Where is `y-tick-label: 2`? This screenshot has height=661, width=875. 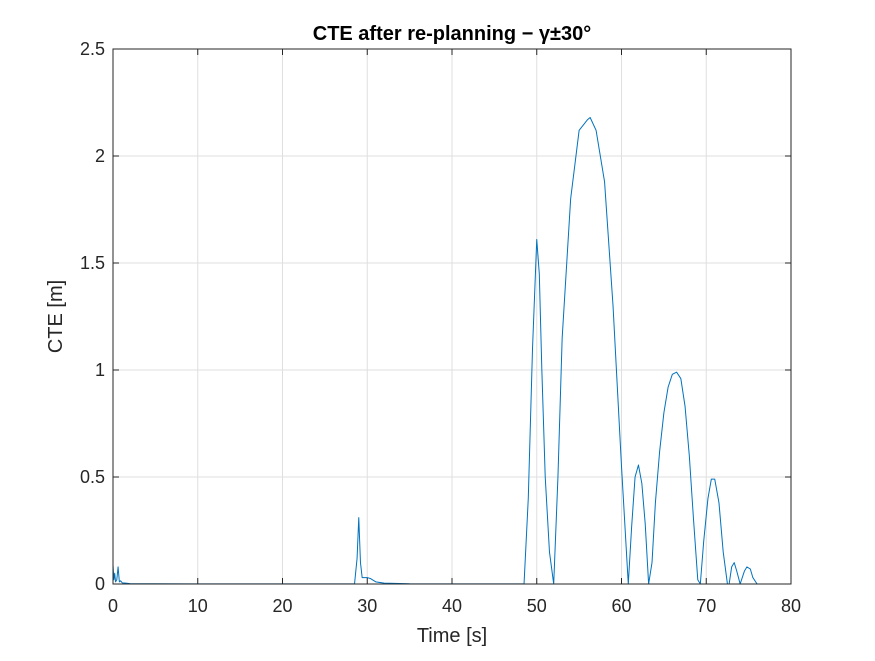 y-tick-label: 2 is located at coordinates (100, 156).